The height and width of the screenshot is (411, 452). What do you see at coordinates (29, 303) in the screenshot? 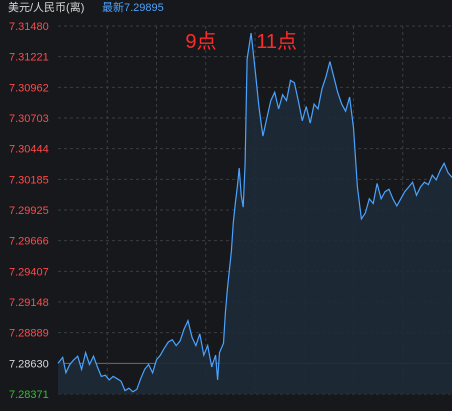
I see `y-tick-label: 7.29148` at bounding box center [29, 303].